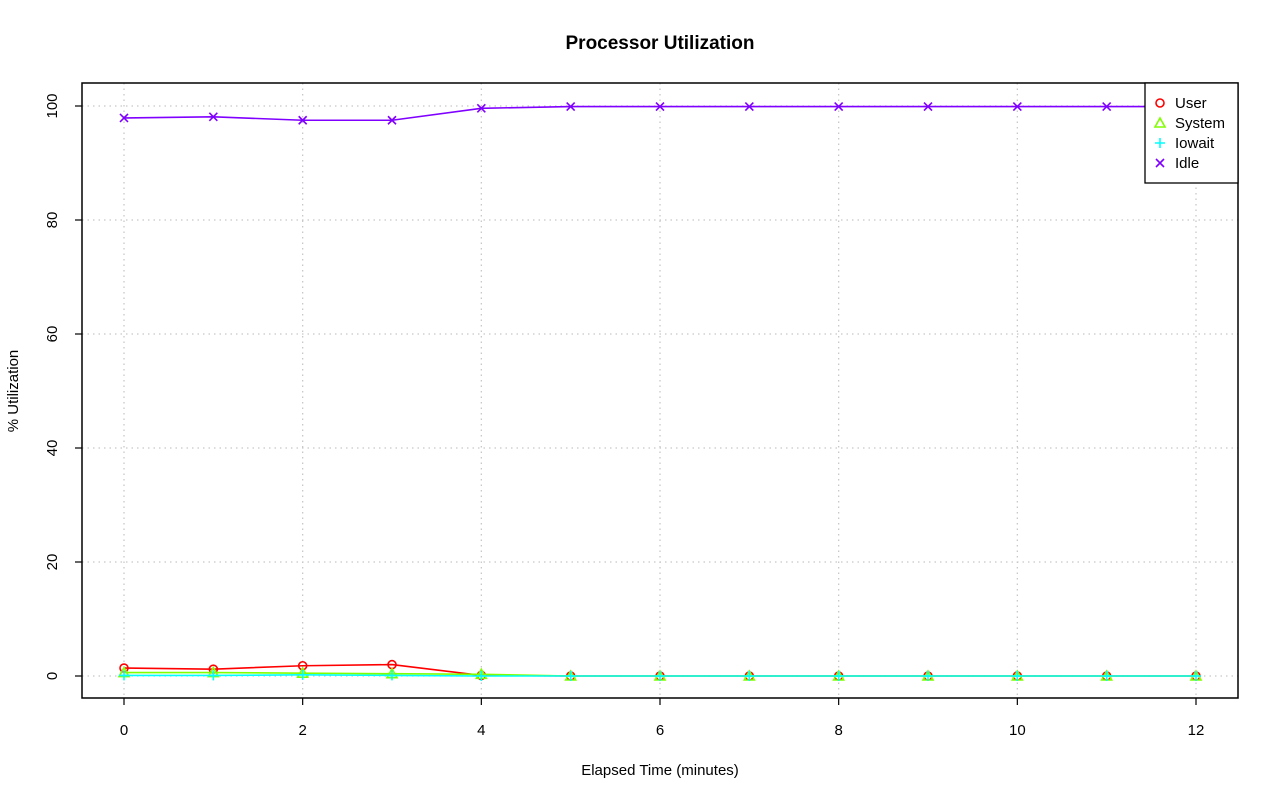 The image size is (1280, 801). What do you see at coordinates (1196, 730) in the screenshot?
I see `x-tick-label: 12` at bounding box center [1196, 730].